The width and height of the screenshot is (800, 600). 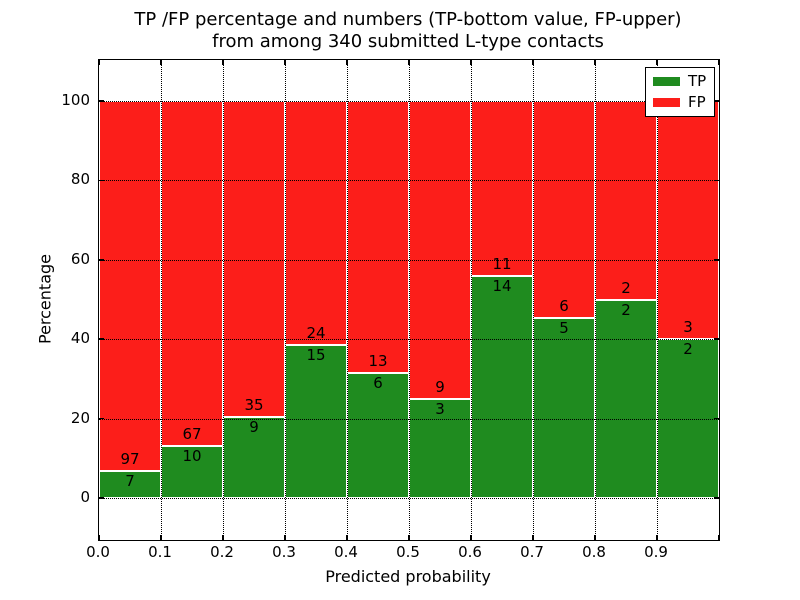 What do you see at coordinates (160, 552) in the screenshot?
I see `x-tick-label: 0.1` at bounding box center [160, 552].